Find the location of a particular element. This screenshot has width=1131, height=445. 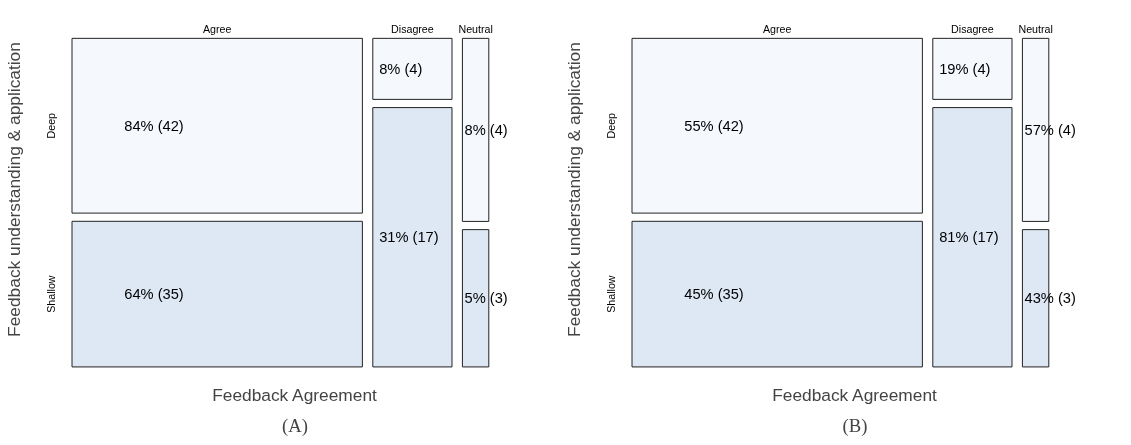

text: (B) is located at coordinates (855, 425).